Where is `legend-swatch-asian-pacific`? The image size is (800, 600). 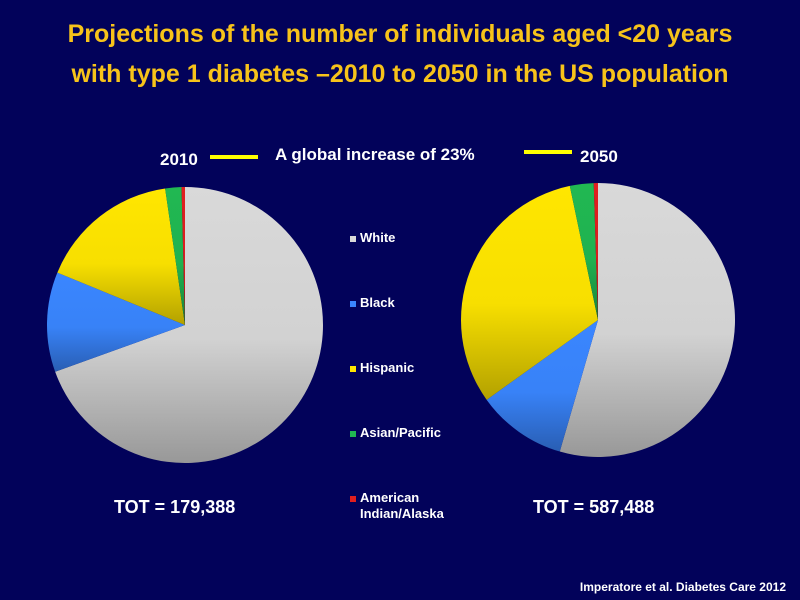
legend-swatch-asian-pacific is located at coordinates (353, 434).